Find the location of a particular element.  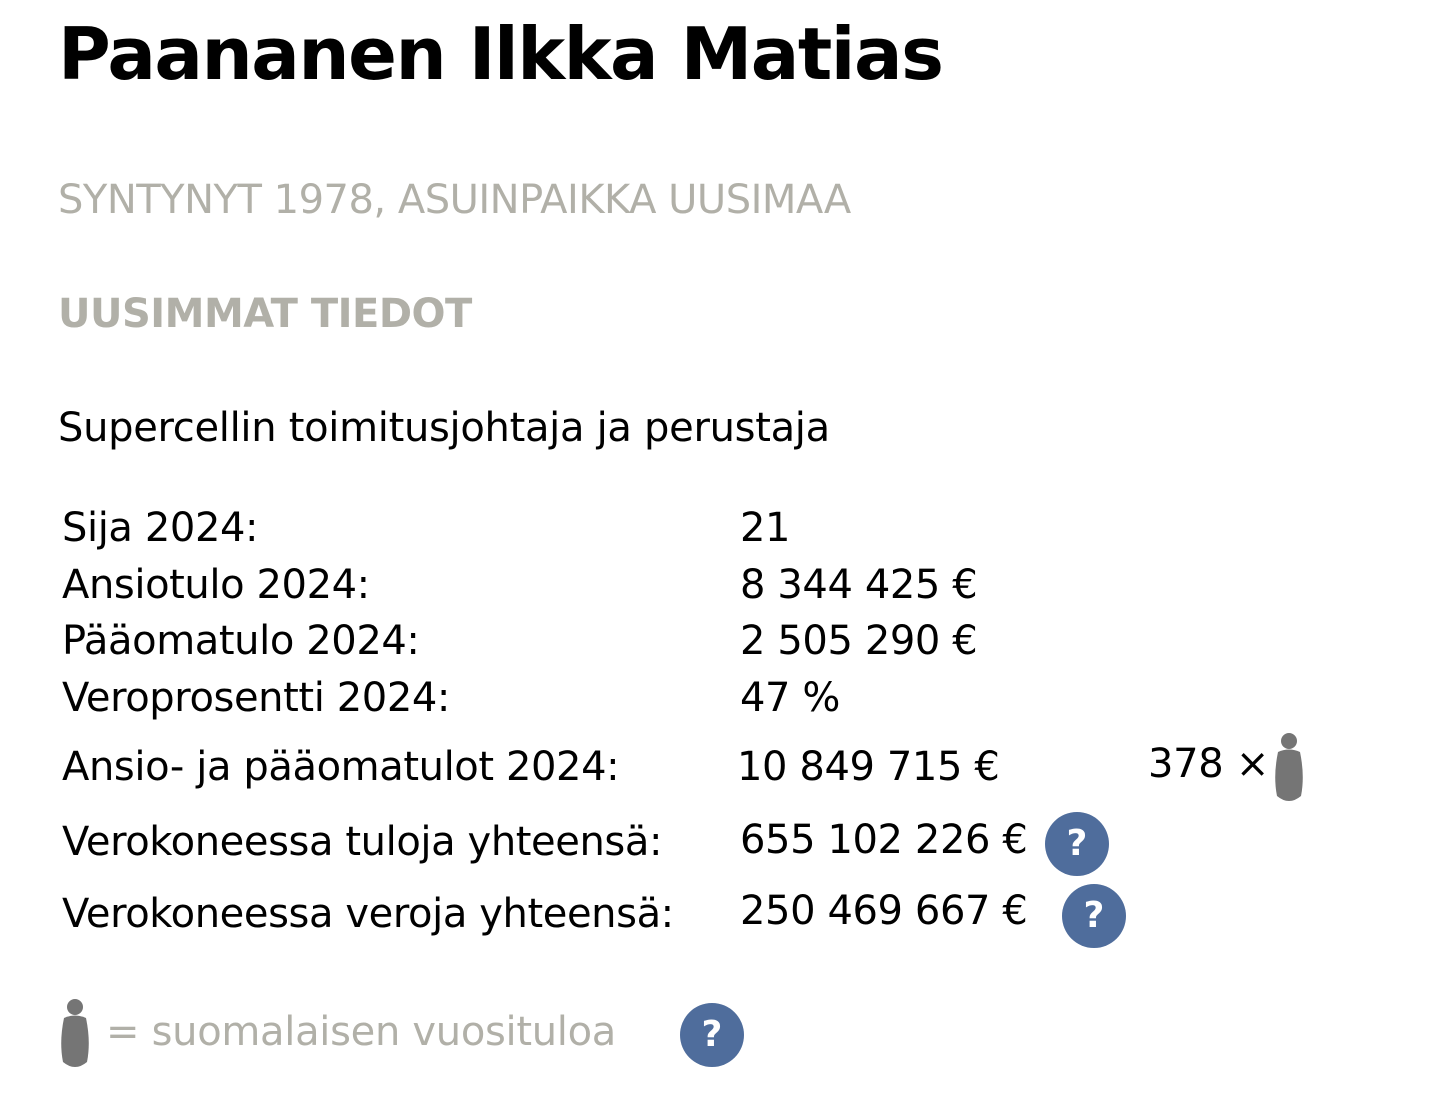

stat-value-total-income: 10 849 715 € is located at coordinates (868, 767).